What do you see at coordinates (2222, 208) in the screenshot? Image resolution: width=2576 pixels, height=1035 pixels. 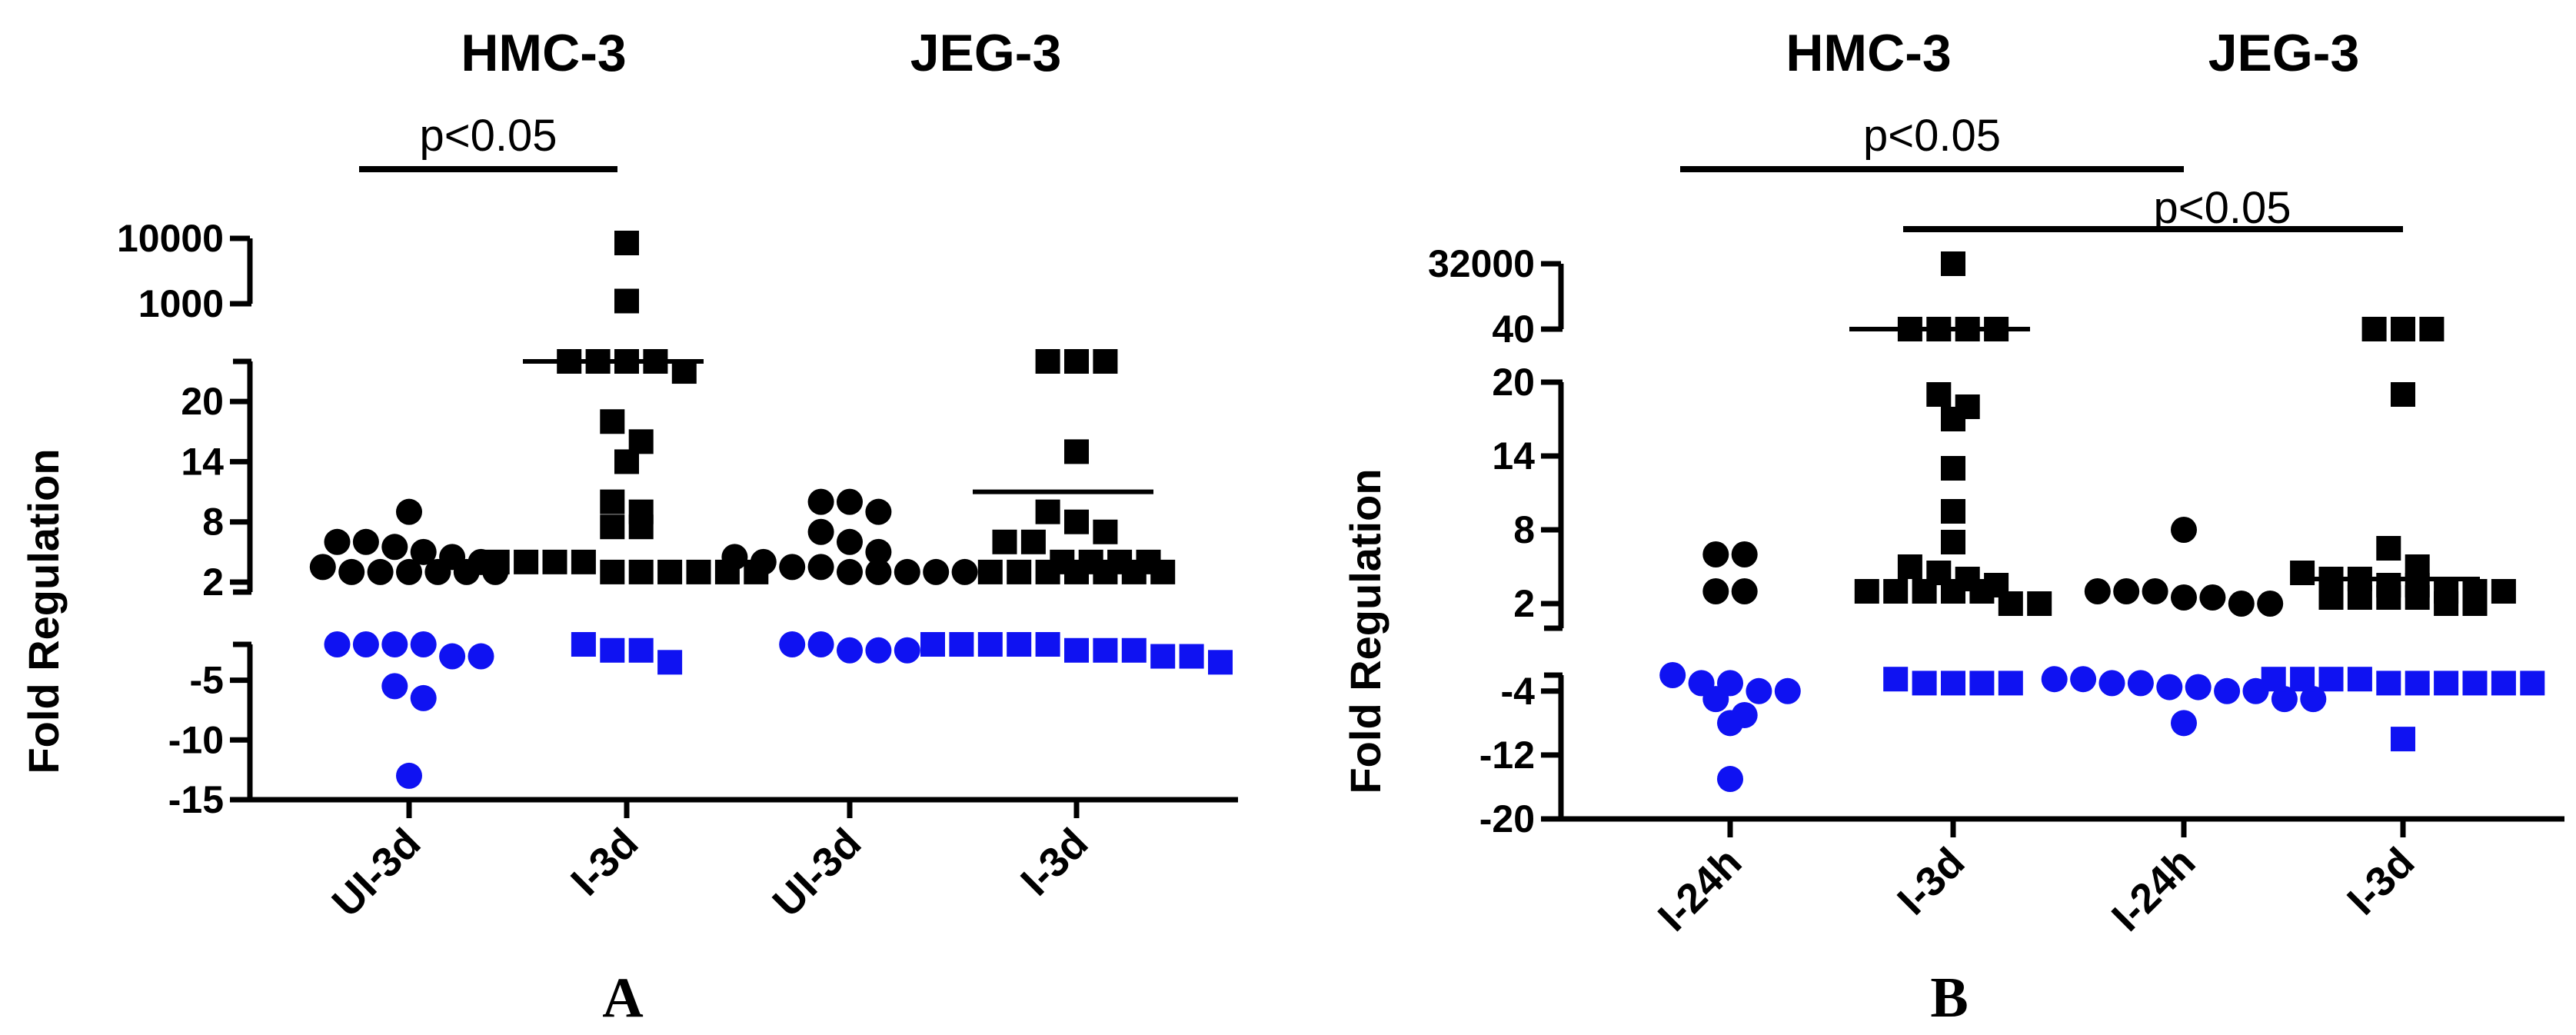 I see `significance-label: p<0.05` at bounding box center [2222, 208].